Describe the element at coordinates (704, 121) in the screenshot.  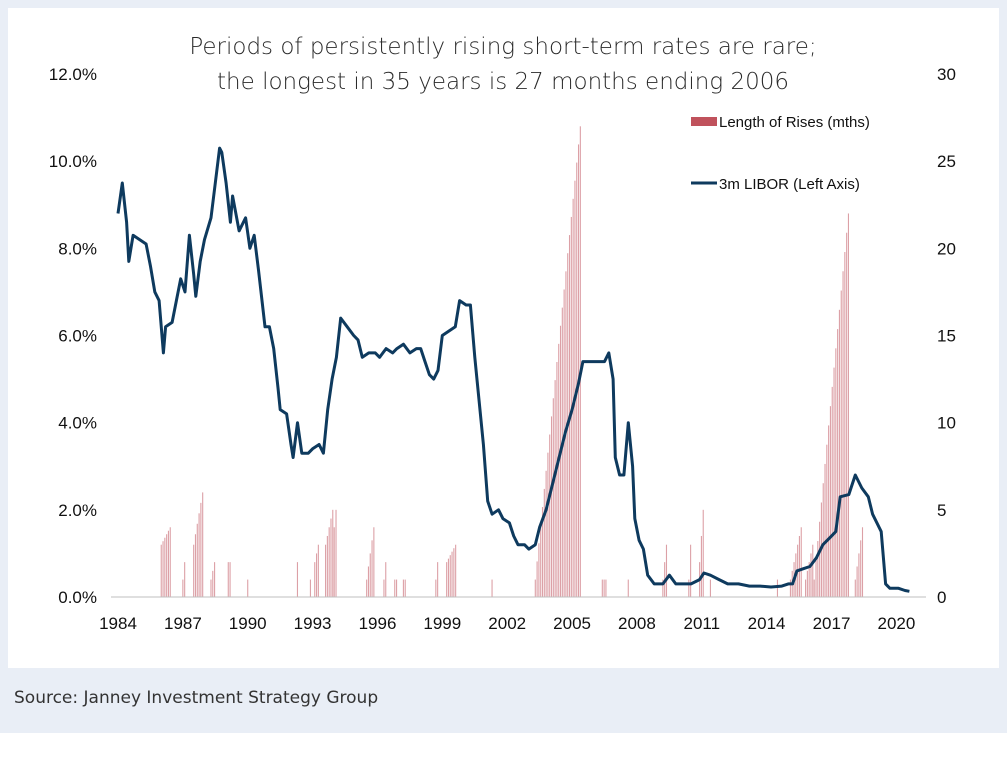
I see `legend-bar-swatch` at that location.